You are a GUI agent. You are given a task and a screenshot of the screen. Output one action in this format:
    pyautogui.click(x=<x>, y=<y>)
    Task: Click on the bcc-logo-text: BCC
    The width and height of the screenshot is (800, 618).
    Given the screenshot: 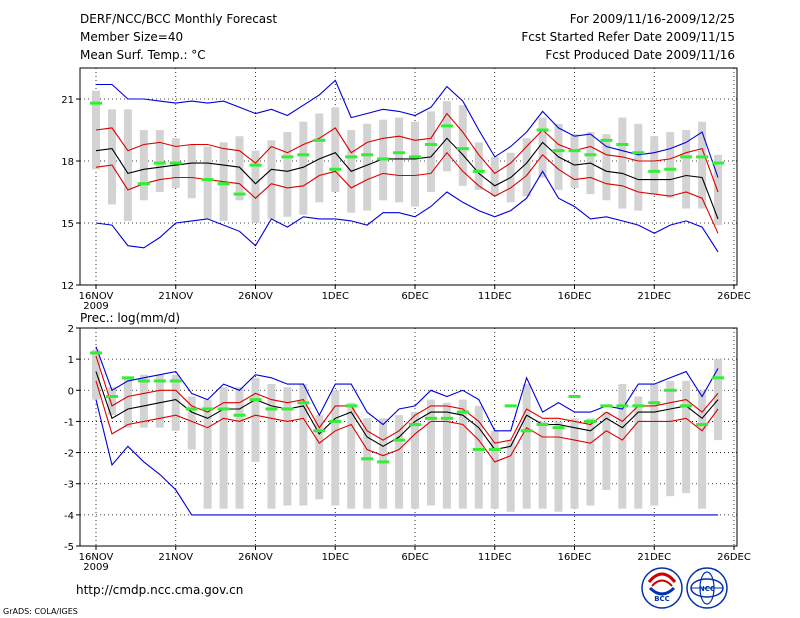 What is the action you would take?
    pyautogui.click(x=662, y=599)
    